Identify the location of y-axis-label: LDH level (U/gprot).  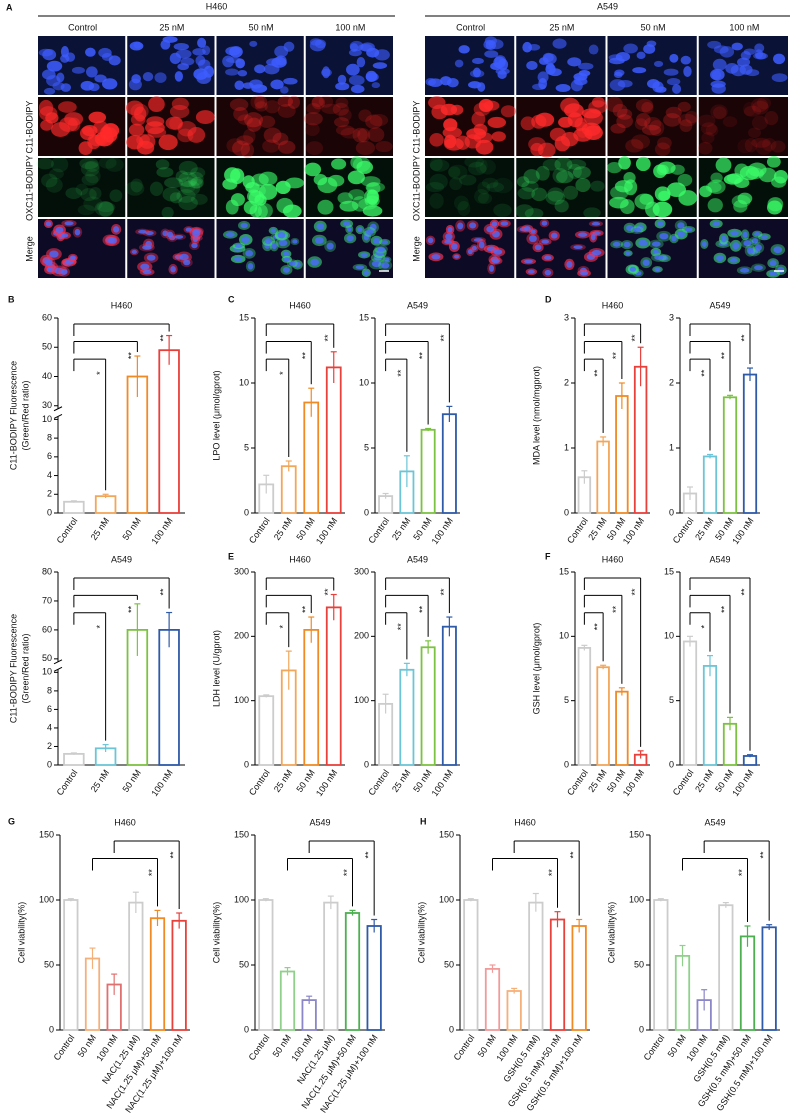
(216, 668).